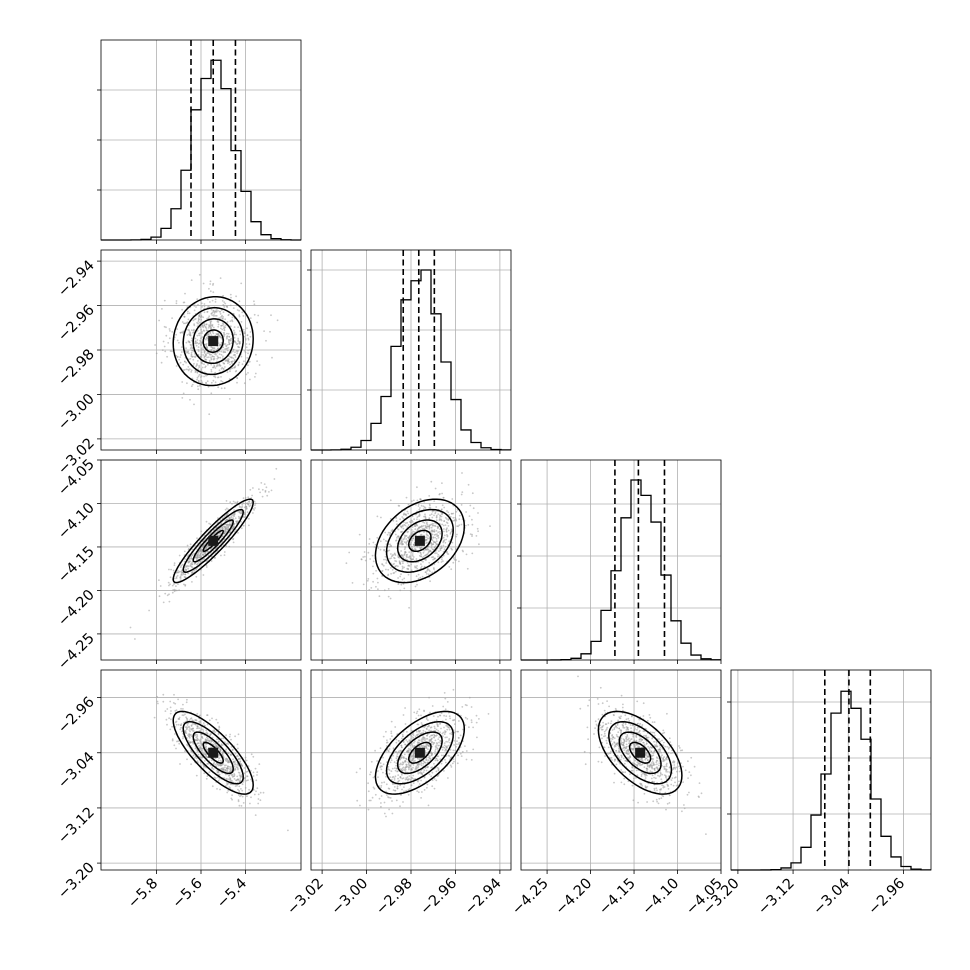 The image size is (970, 970). I want to click on density-panel, so click(201, 350).